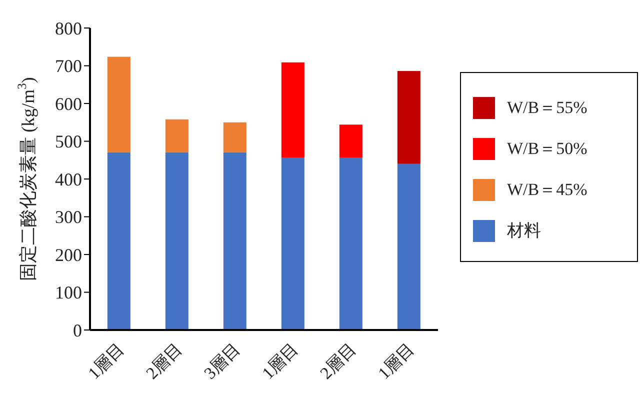  Describe the element at coordinates (77, 330) in the screenshot. I see `y-tick-label: 0` at that location.